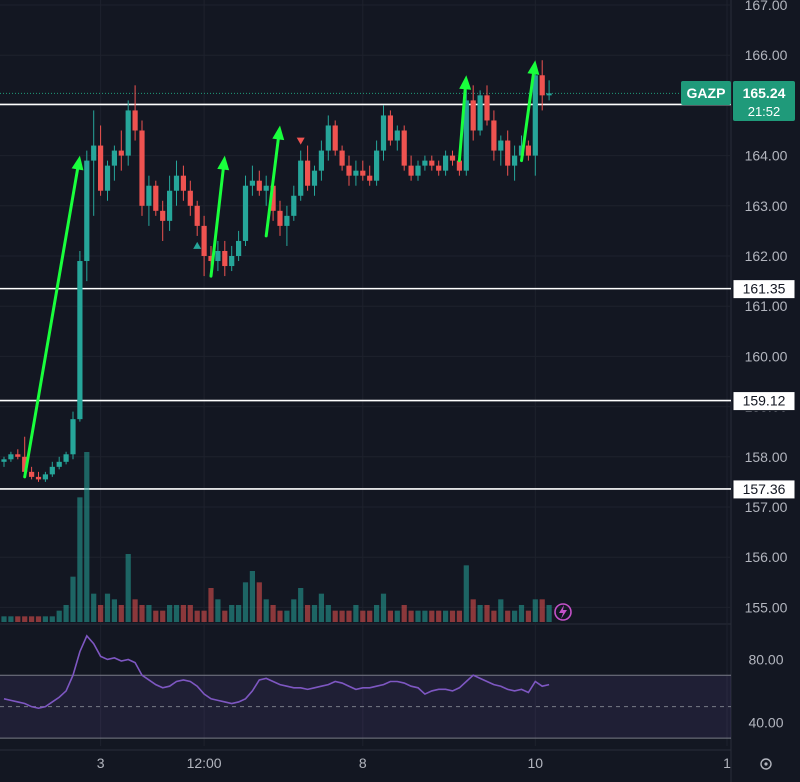 The image size is (800, 782). I want to click on ticker-symbol: GAZP, so click(706, 93).